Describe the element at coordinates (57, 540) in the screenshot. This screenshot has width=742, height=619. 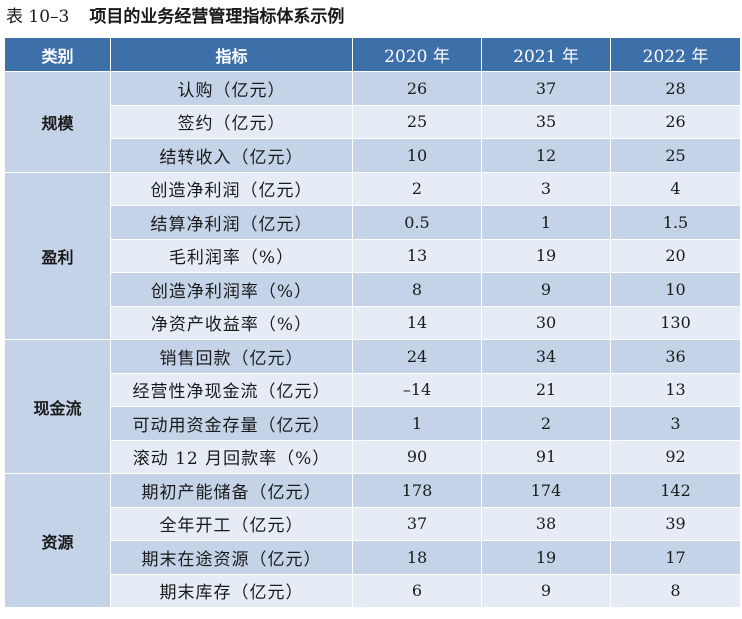
I see `category-cell: 资源` at that location.